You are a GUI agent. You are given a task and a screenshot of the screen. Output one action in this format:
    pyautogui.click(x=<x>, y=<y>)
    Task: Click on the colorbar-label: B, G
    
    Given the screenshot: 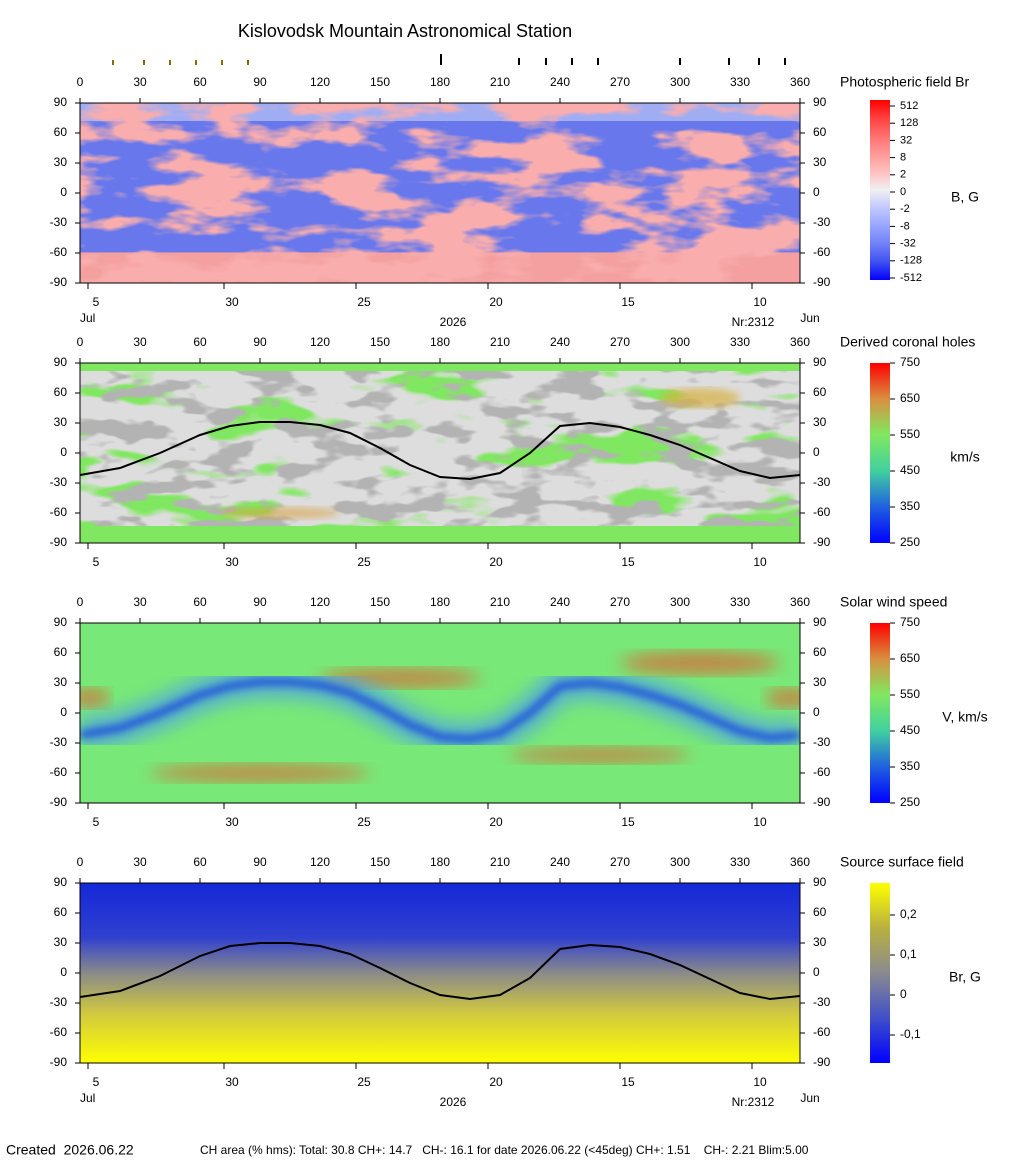 What is the action you would take?
    pyautogui.click(x=965, y=197)
    